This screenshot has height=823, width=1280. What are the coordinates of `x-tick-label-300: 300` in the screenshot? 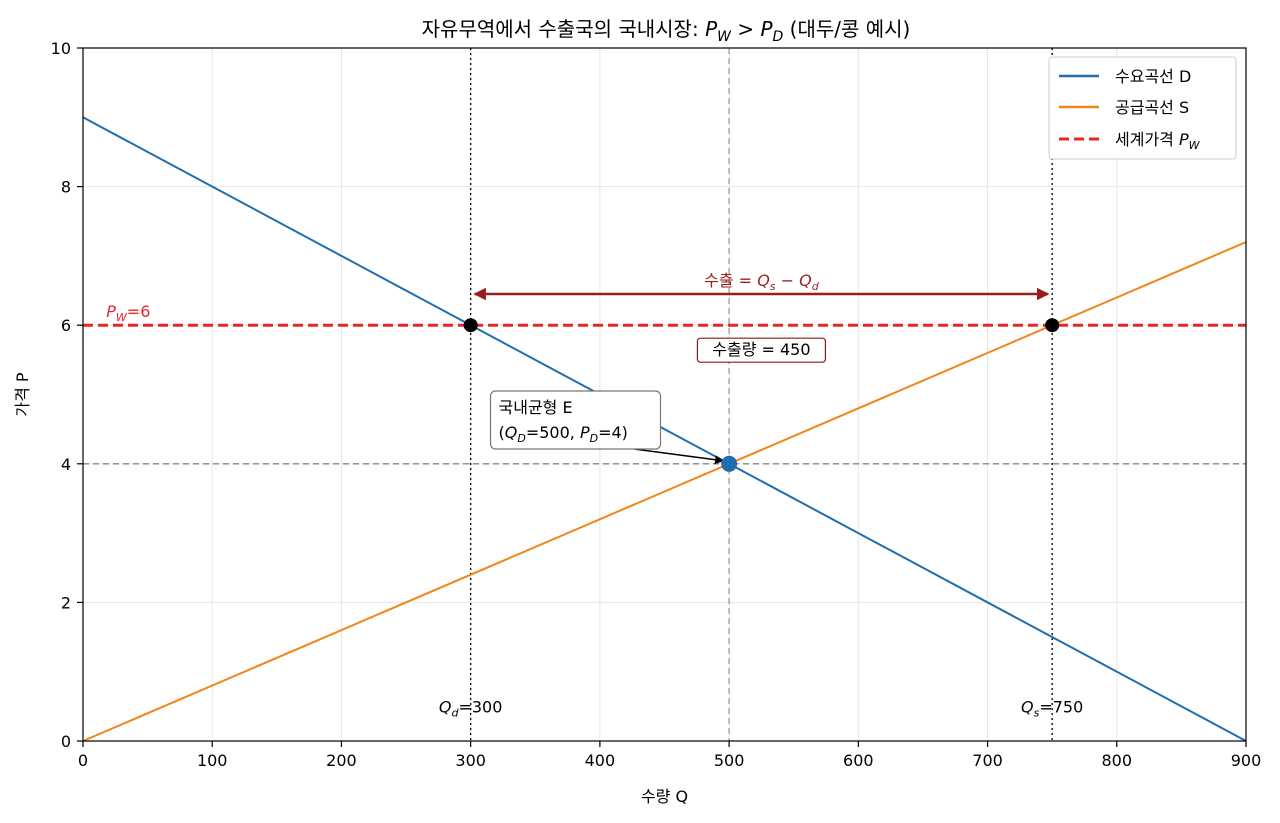 It's located at (470, 760).